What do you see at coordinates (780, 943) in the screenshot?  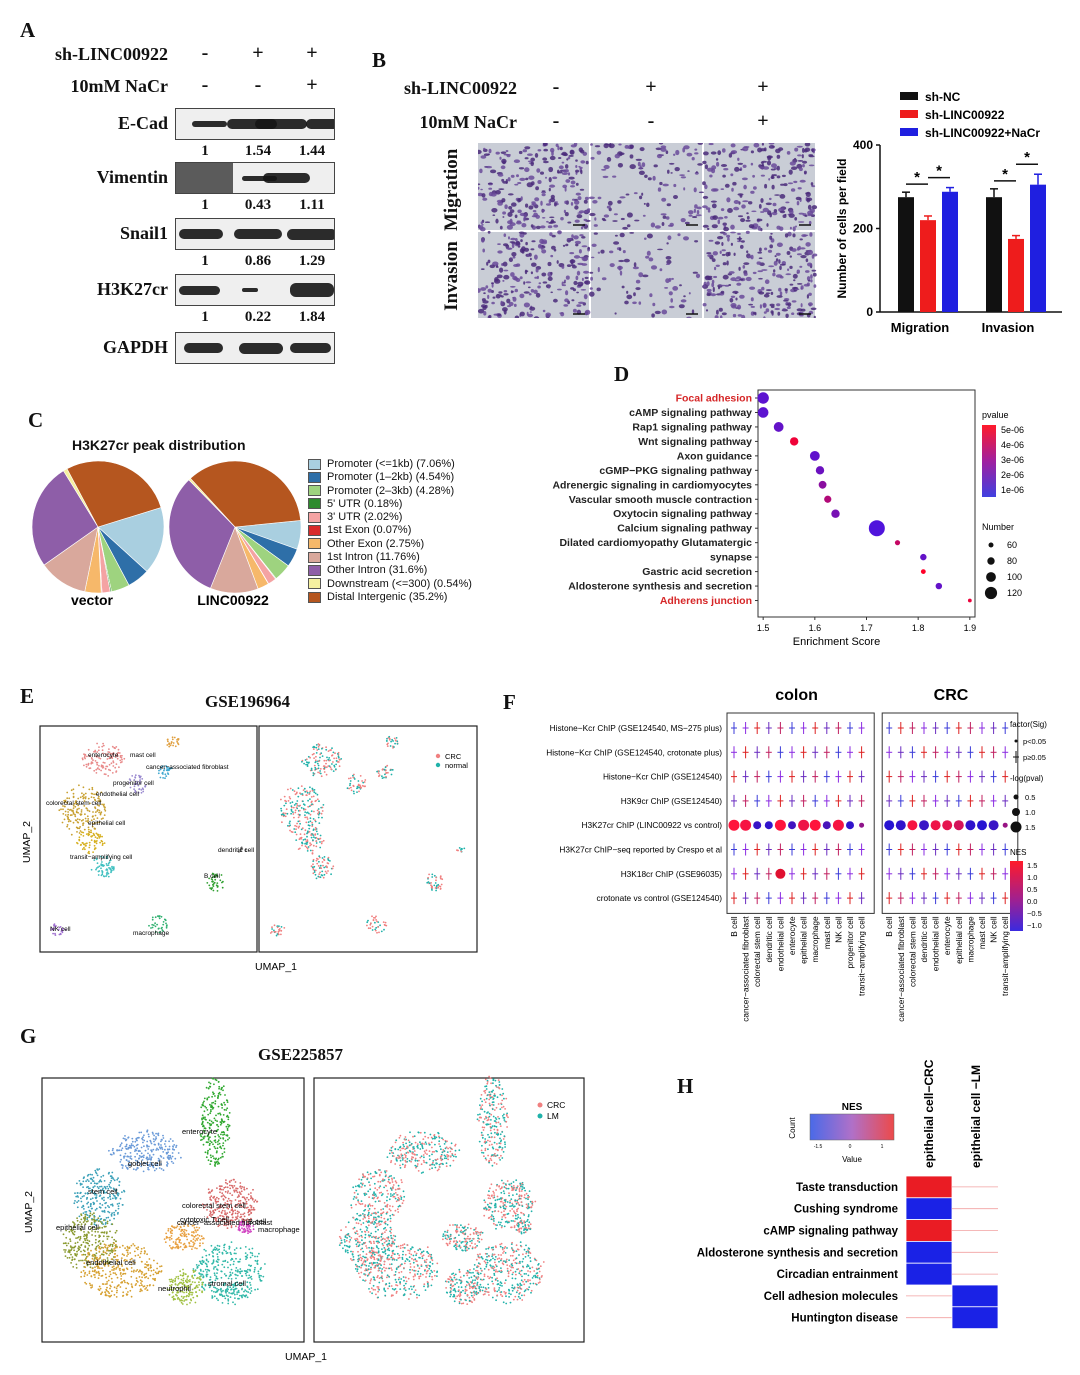 I see `column-label: endothelial cell` at bounding box center [780, 943].